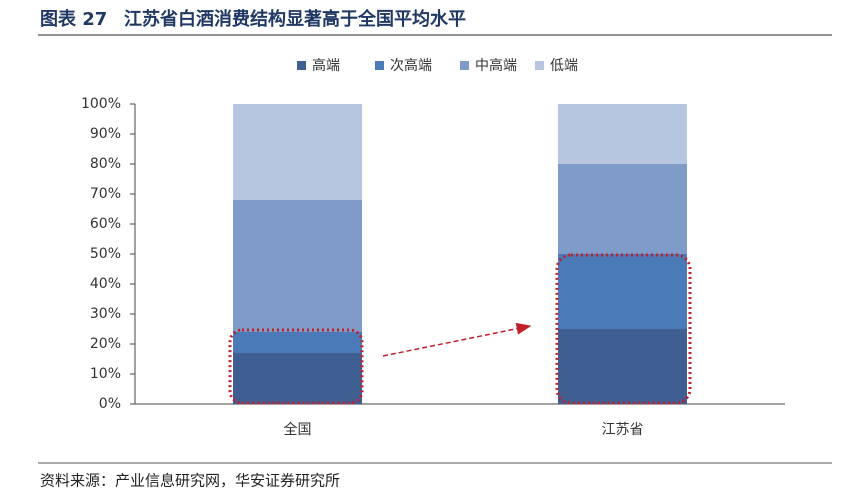  Describe the element at coordinates (105, 314) in the screenshot. I see `y-tick-label: 30%` at that location.